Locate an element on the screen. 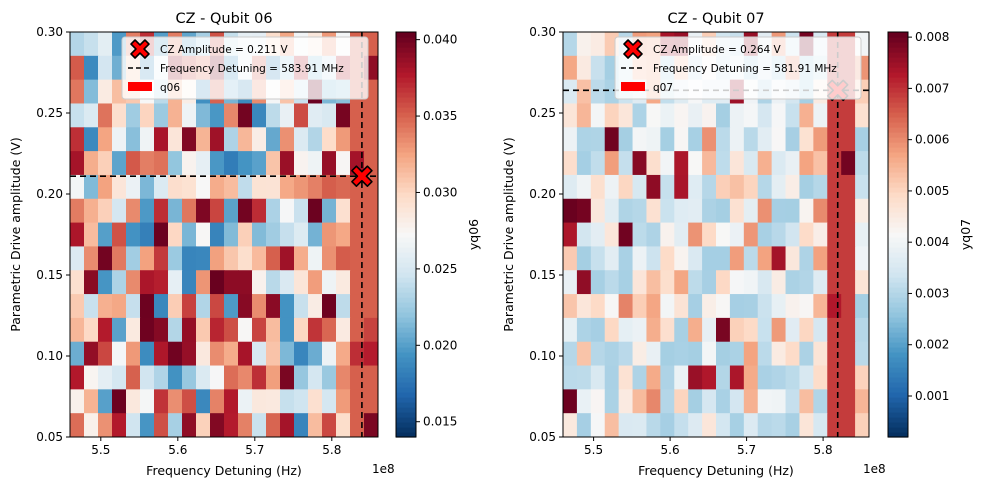 The width and height of the screenshot is (986, 490). y-tick-label: 0.05 is located at coordinates (49, 437).